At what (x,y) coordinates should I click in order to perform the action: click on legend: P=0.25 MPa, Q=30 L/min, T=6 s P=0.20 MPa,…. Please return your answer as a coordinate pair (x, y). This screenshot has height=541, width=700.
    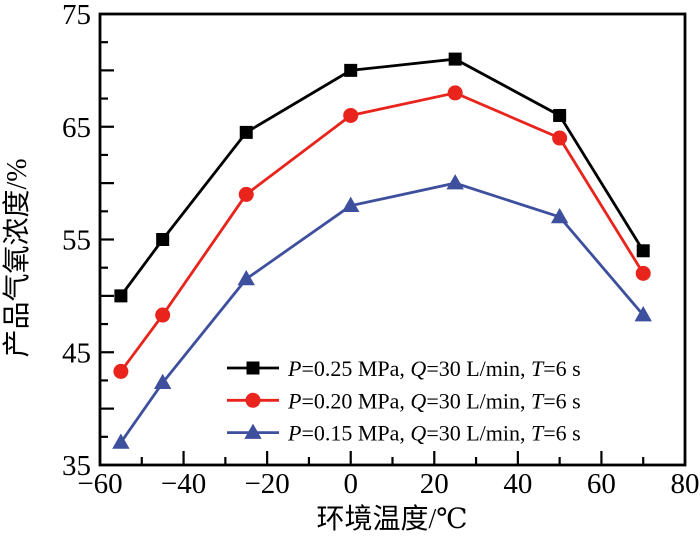
    Looking at the image, I should click on (404, 401).